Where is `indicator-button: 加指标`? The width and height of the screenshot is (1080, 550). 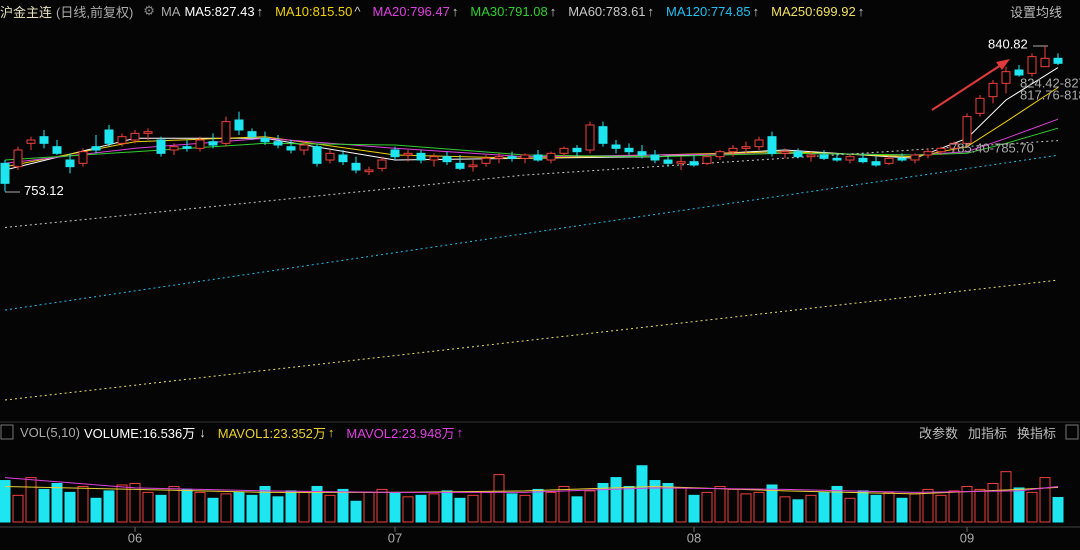
indicator-button: 加指标 is located at coordinates (987, 433).